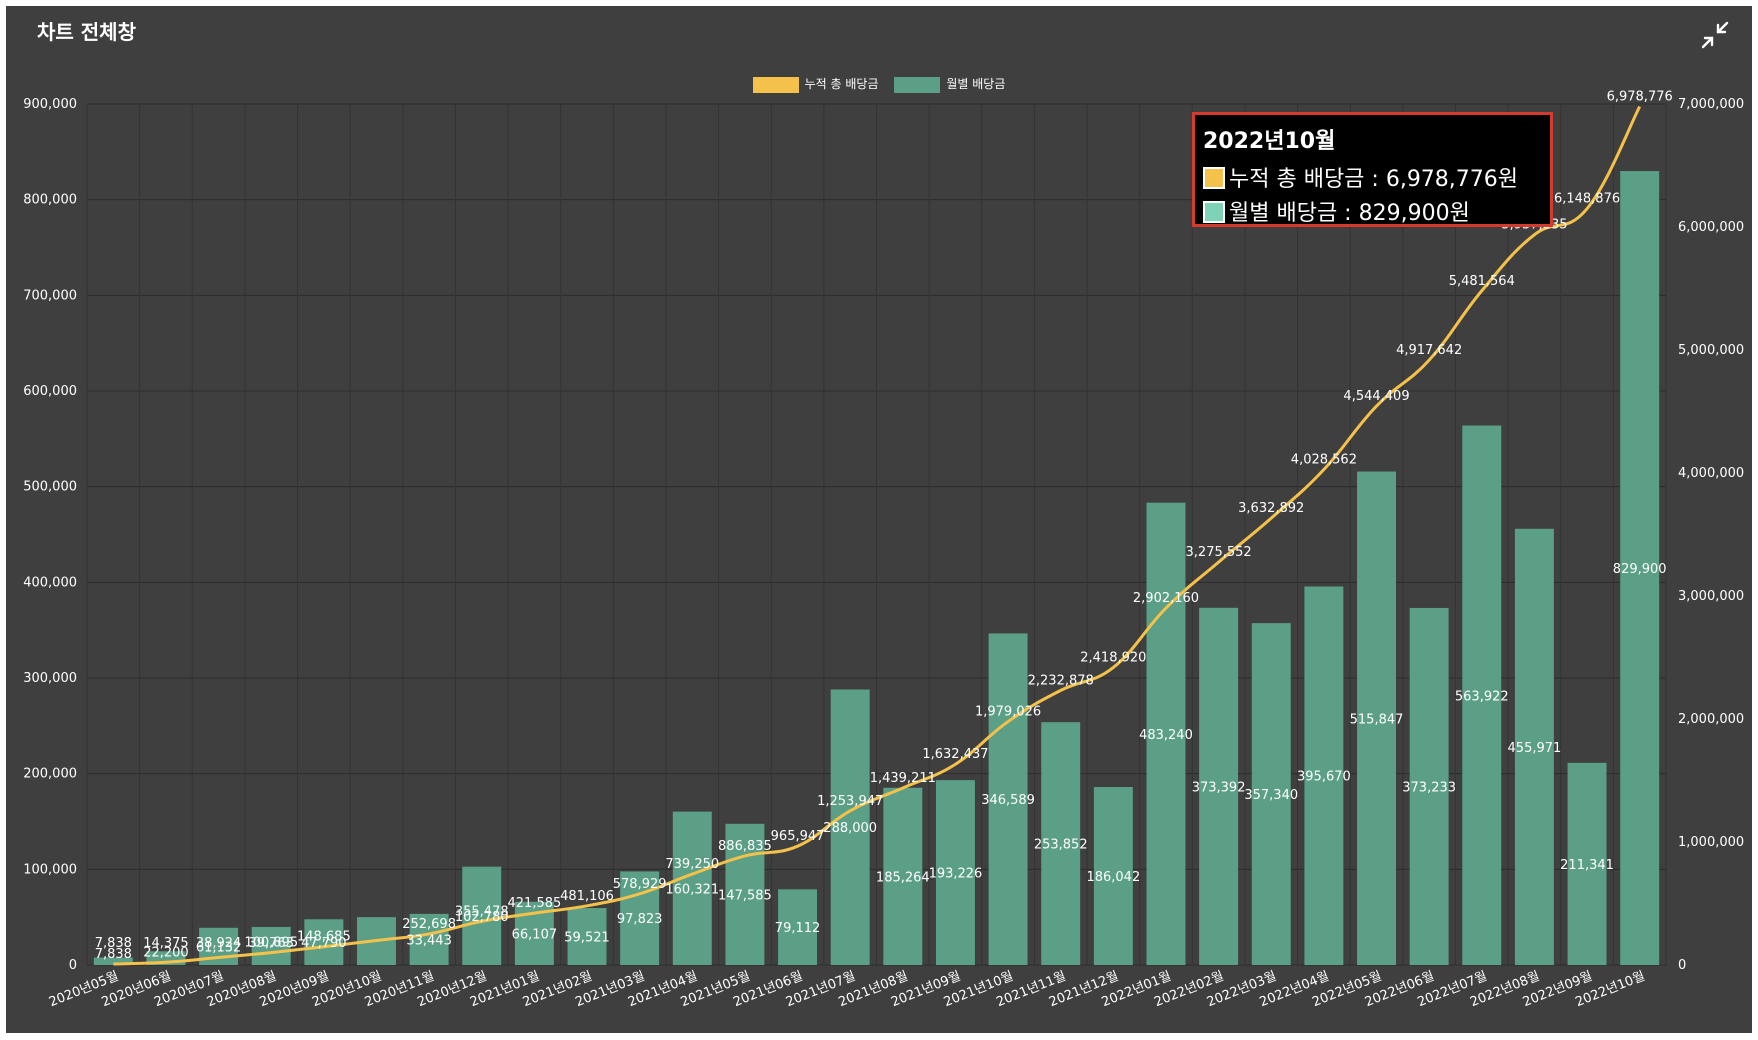  I want to click on line-value-label: 252,698, so click(429, 924).